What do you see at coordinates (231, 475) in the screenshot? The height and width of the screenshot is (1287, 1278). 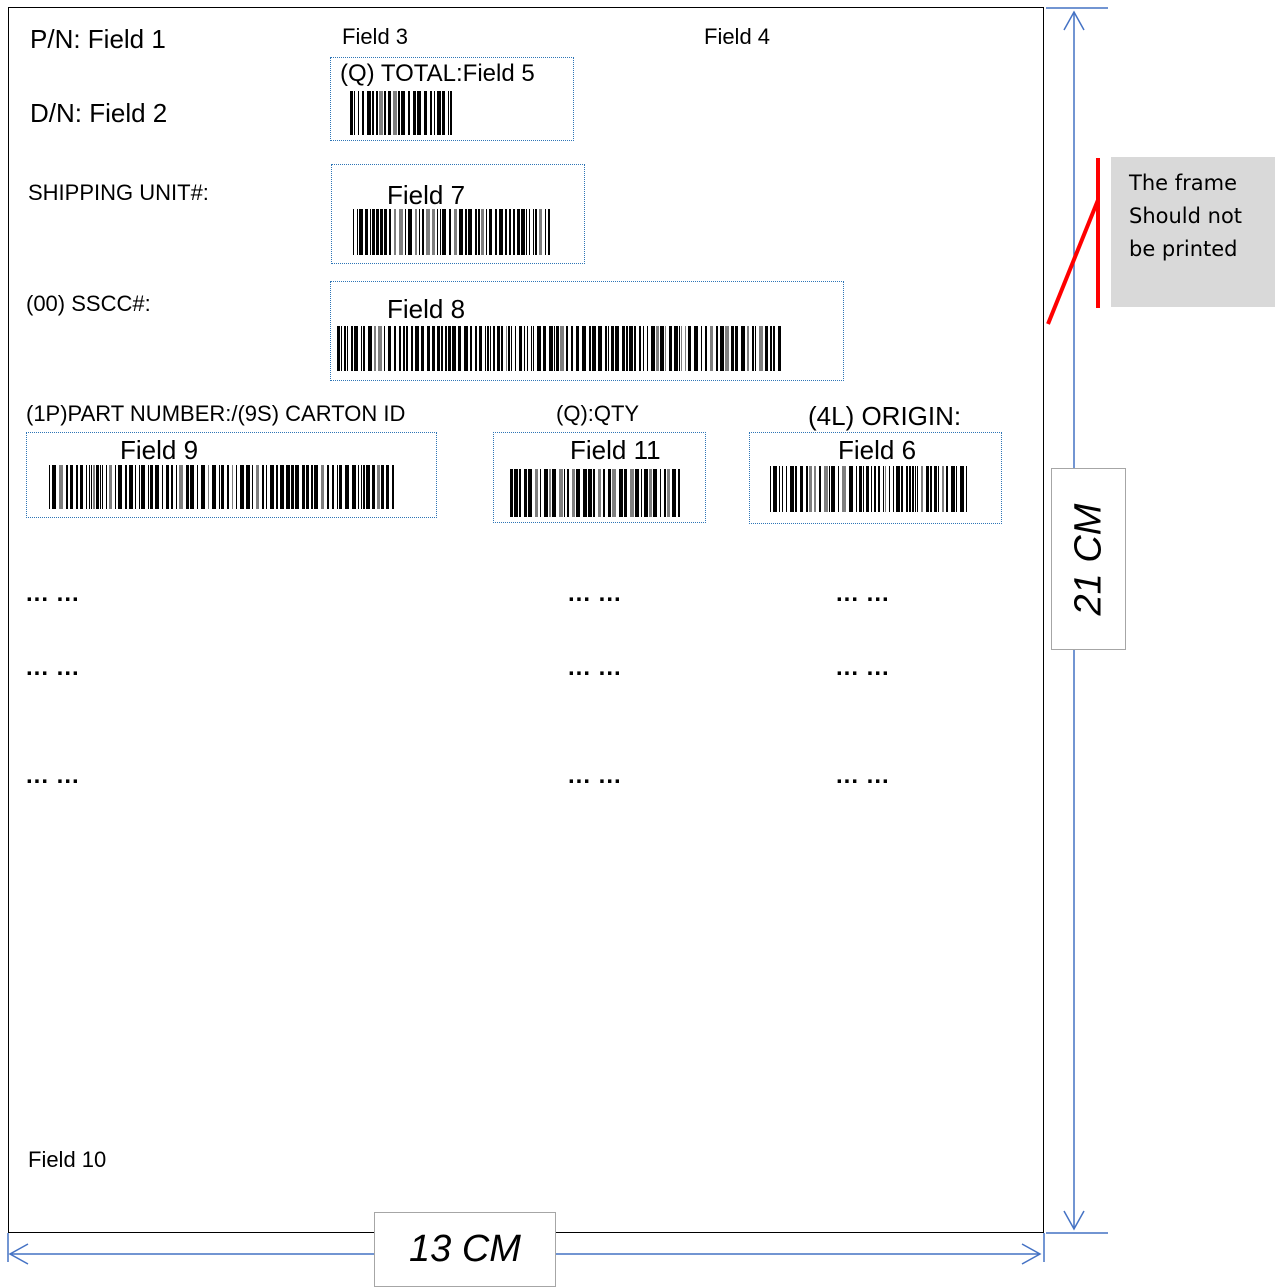 I see `field-9-box: Field 9` at bounding box center [231, 475].